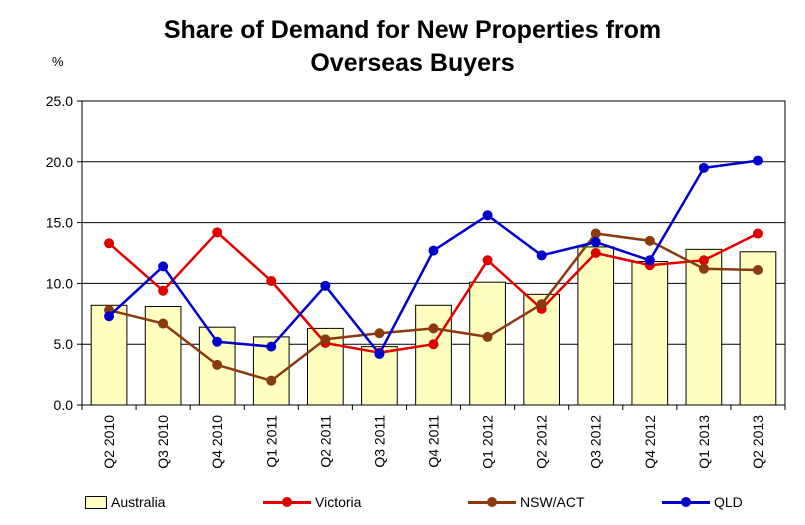  Describe the element at coordinates (704, 327) in the screenshot. I see `bar-australia-q1-2013` at that location.